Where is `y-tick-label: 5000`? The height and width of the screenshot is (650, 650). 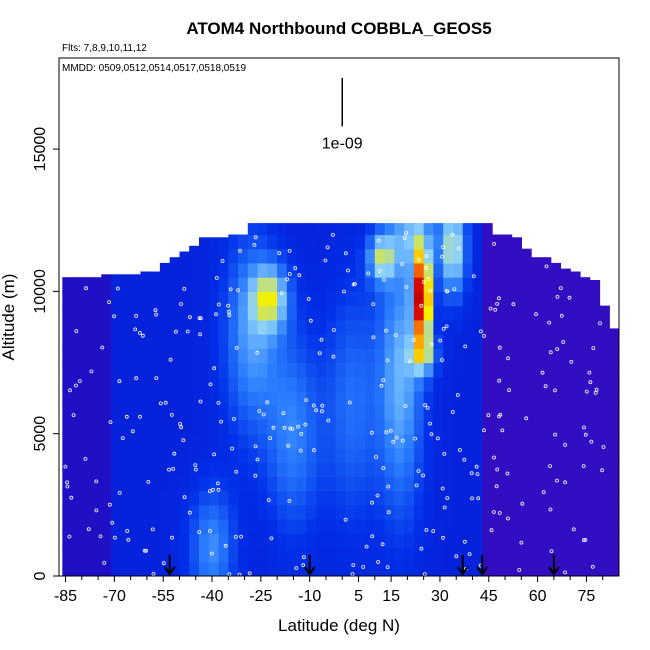 y-tick-label: 5000 is located at coordinates (40, 434).